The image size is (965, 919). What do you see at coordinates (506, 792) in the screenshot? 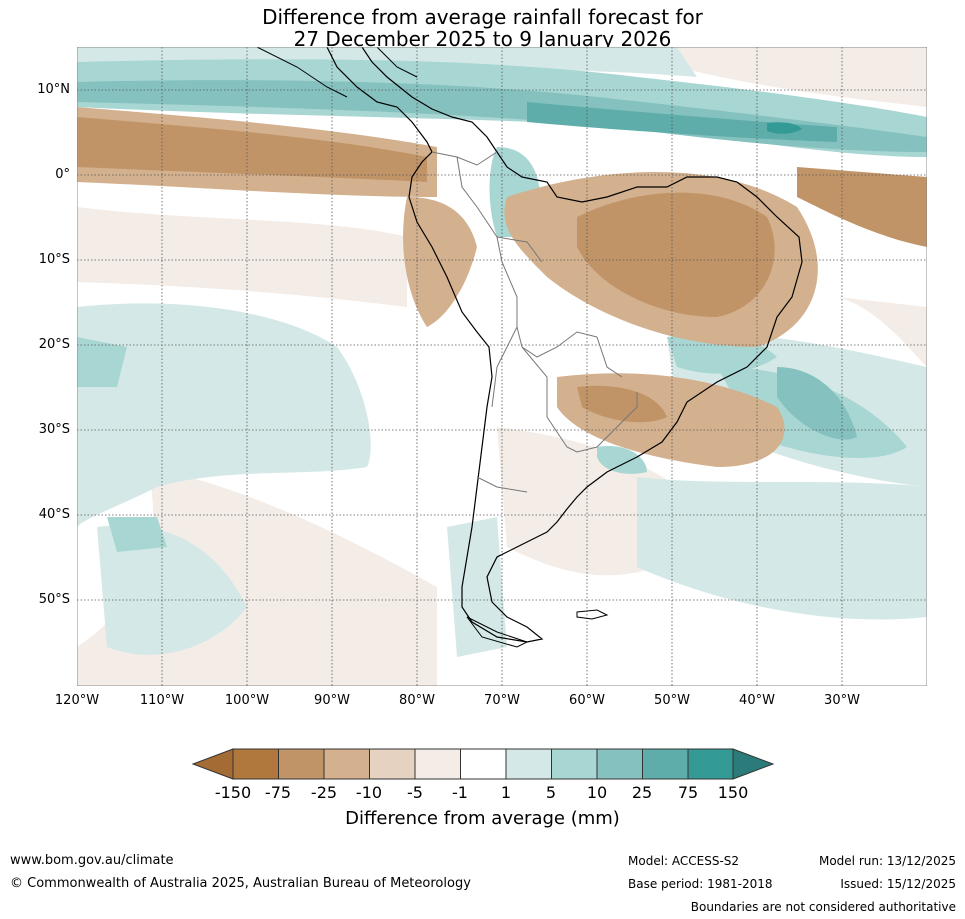
I see `colorbar-tick: 1` at bounding box center [506, 792].